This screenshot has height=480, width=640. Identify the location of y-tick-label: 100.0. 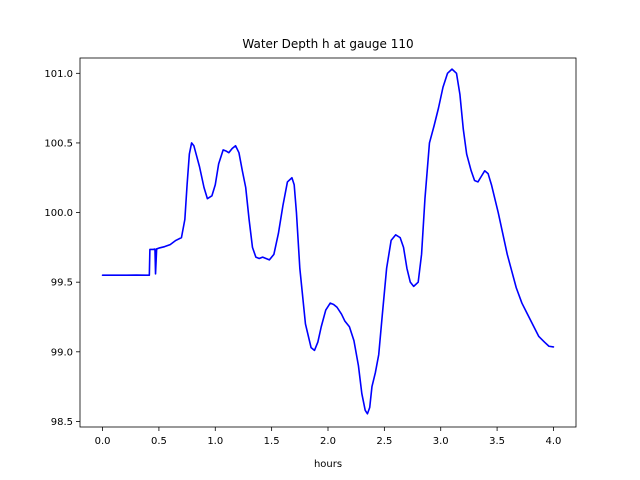
(58, 213).